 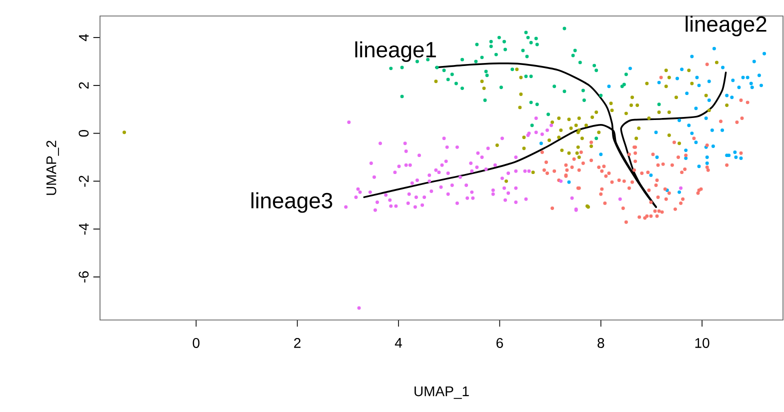 I want to click on x-axis-title: UMAP_1, so click(x=441, y=392).